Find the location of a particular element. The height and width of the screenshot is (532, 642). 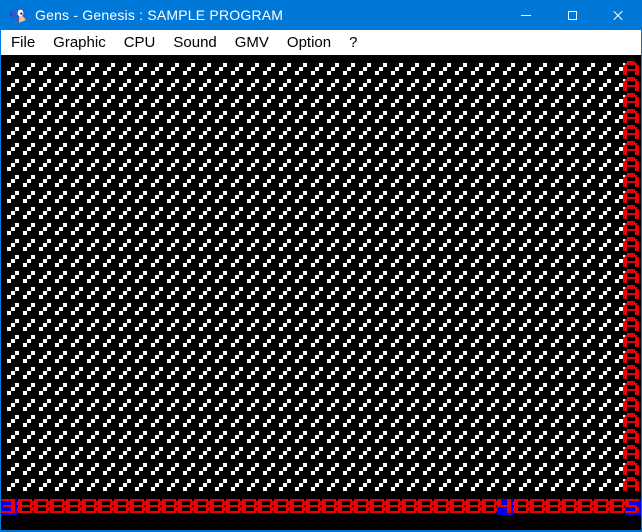

minimize-button is located at coordinates (526, 15).